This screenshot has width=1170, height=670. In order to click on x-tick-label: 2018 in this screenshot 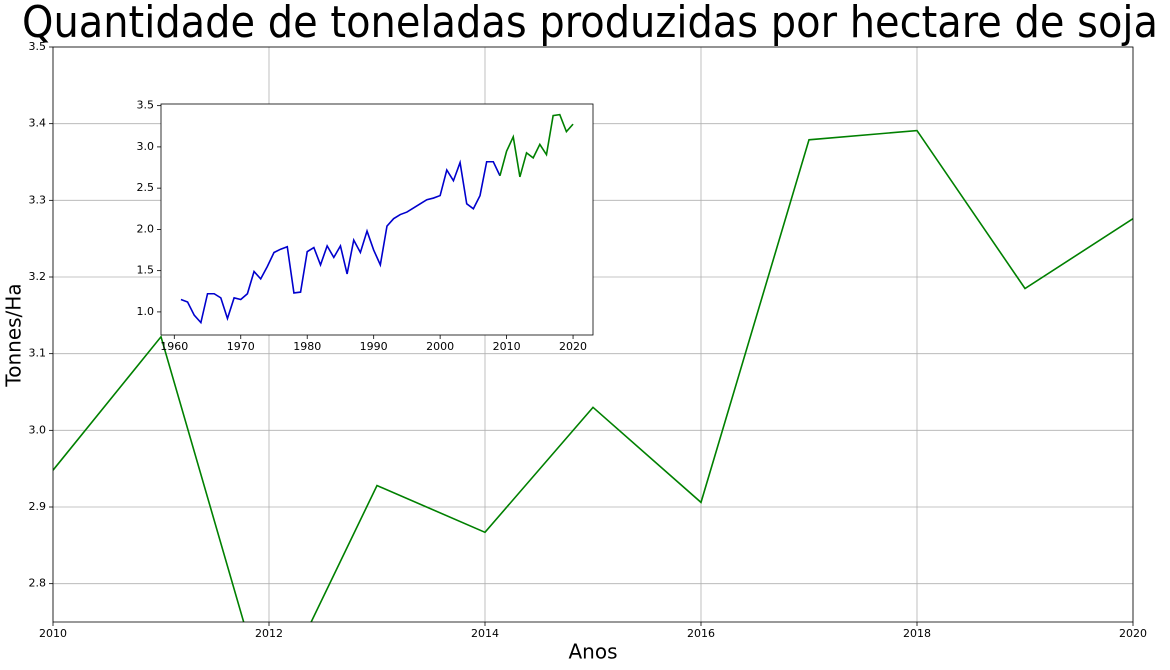, I will do `click(917, 633)`.